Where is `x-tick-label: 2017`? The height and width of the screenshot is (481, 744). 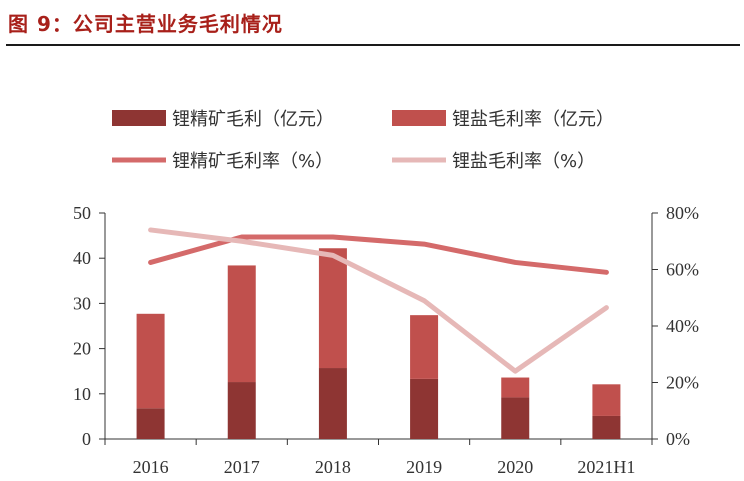 x-tick-label: 2017 is located at coordinates (242, 467).